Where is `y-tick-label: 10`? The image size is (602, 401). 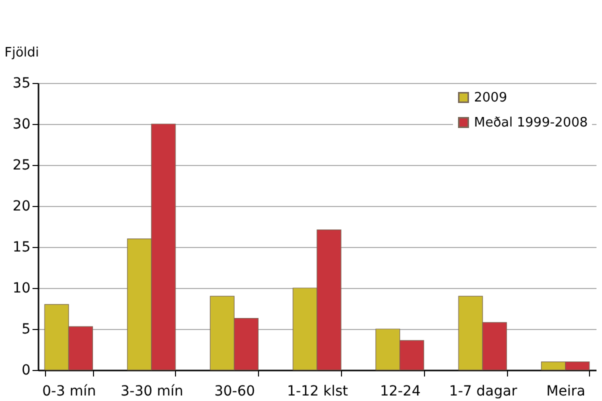 y-tick-label: 10 is located at coordinates (21, 288).